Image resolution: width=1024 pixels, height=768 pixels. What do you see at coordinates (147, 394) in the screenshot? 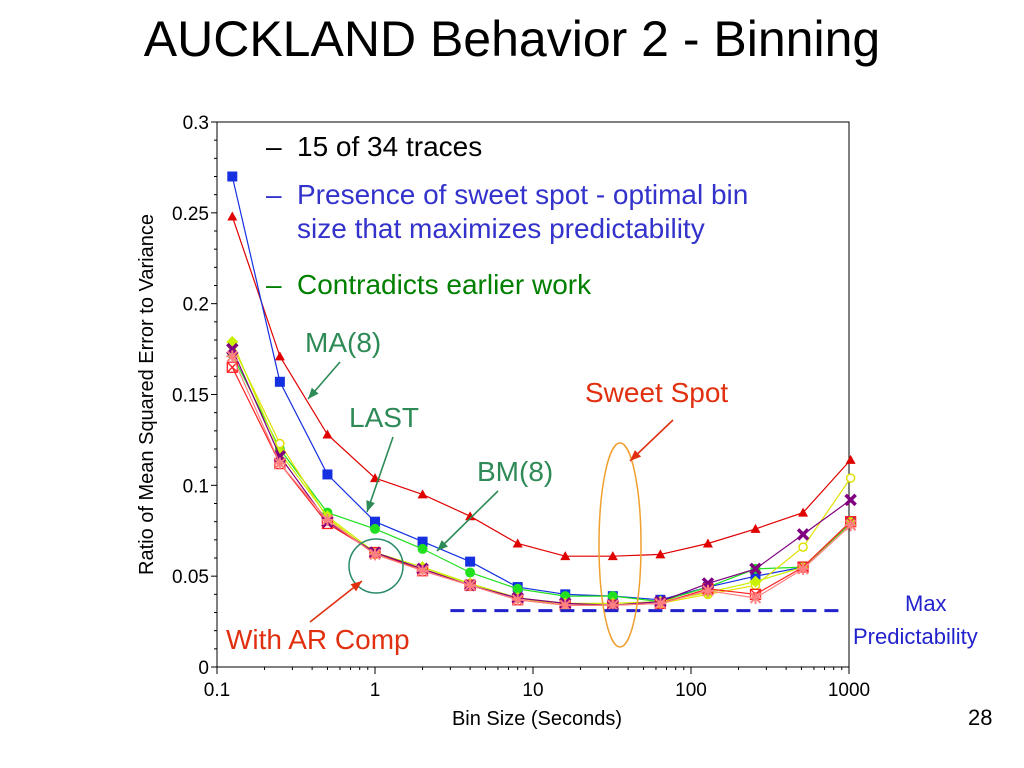
I see `y-axis-label: Ratio of Mean Squared Error to Variance` at bounding box center [147, 394].